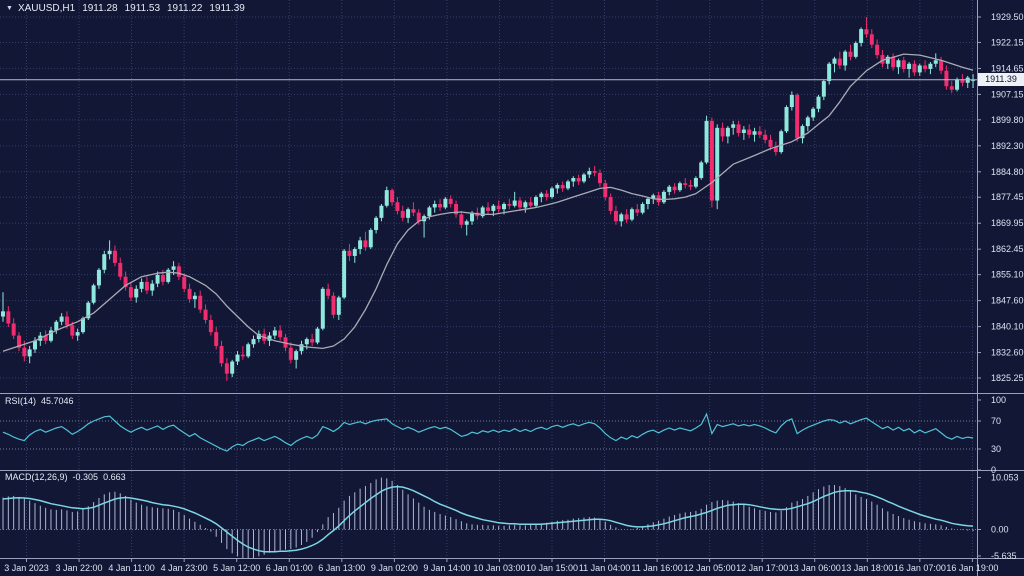  I want to click on price-axis-label: 1922.15, so click(1007, 42).